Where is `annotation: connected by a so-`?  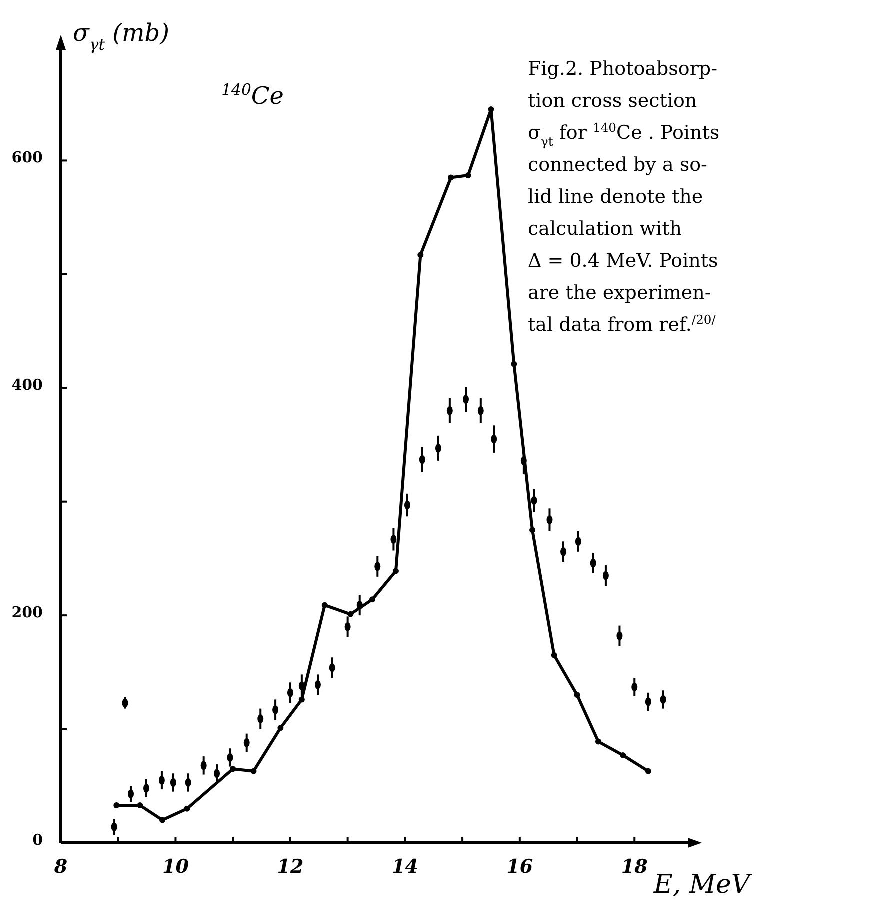
annotation: connected by a so- is located at coordinates (618, 165).